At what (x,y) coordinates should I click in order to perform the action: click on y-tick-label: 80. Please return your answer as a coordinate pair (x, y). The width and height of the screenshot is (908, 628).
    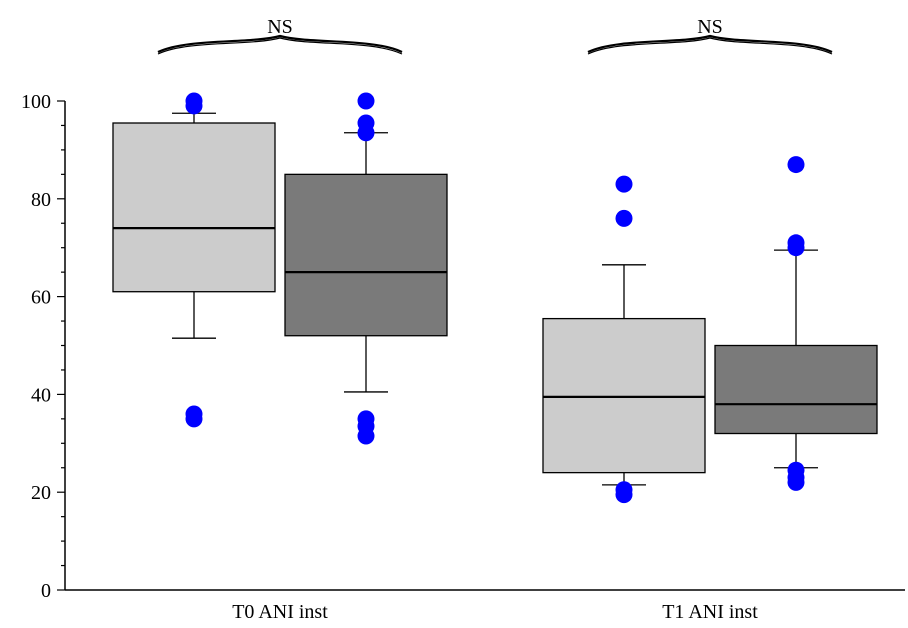
    Looking at the image, I should click on (41, 200).